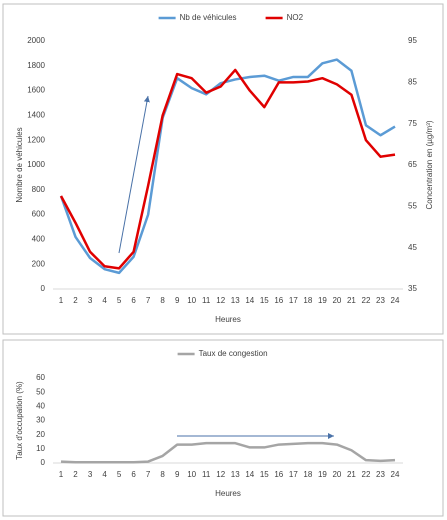 Image resolution: width=447 pixels, height=520 pixels. I want to click on y-tick-label: 800, so click(39, 189).